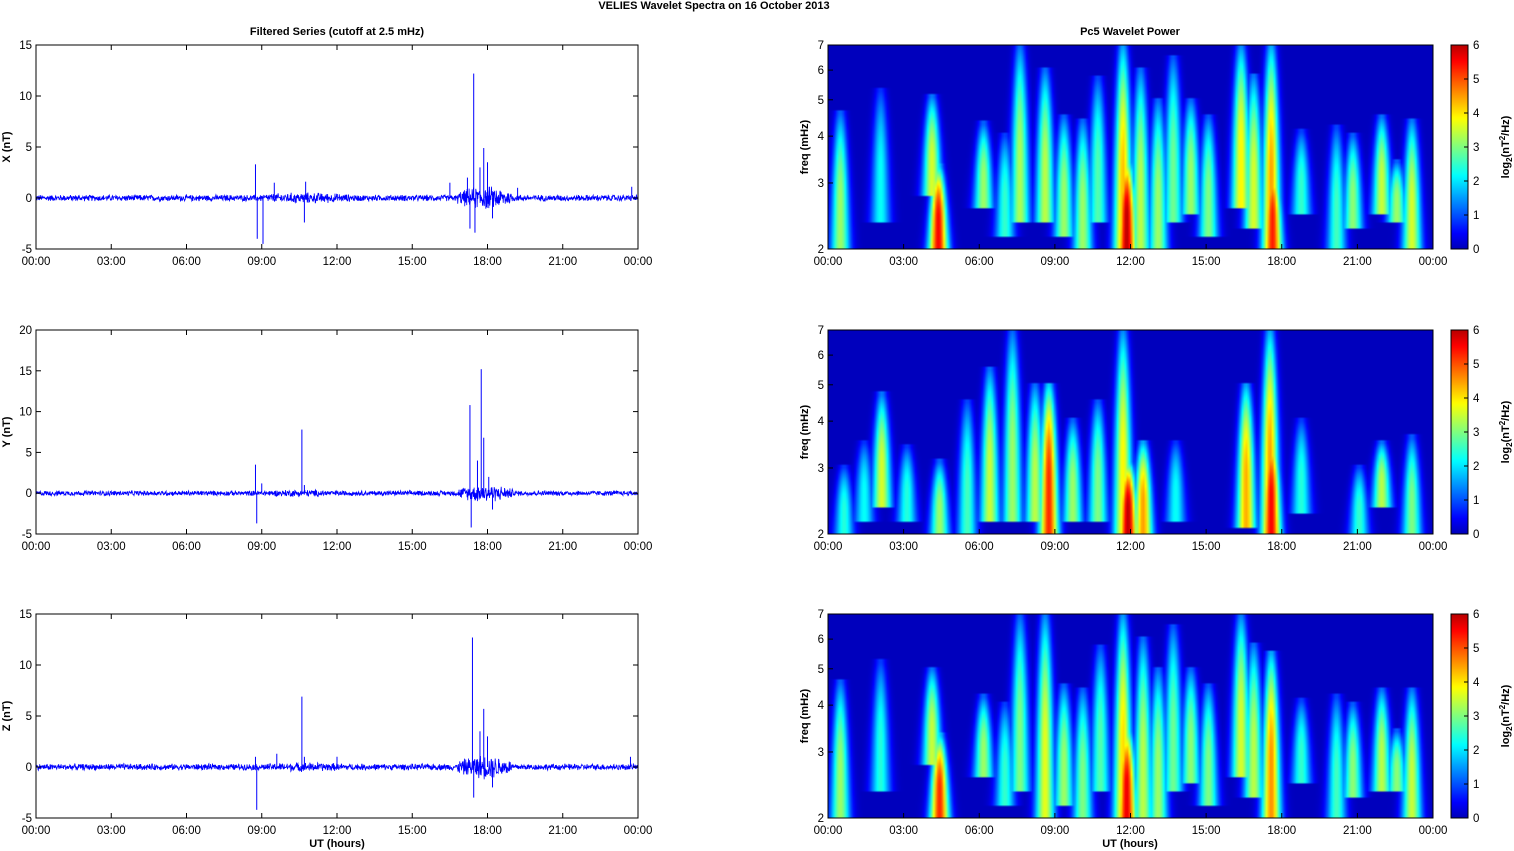 This screenshot has height=851, width=1514. I want to click on y-series-trace, so click(337, 494).